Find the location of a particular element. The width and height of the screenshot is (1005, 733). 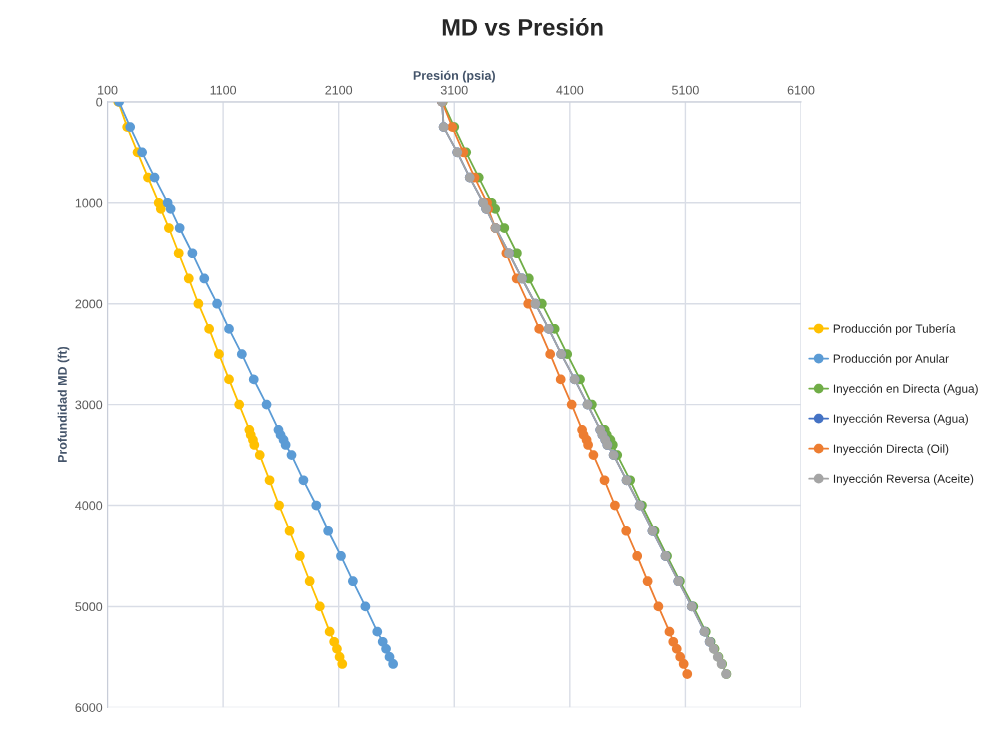

chart-title: MD vs Presión is located at coordinates (522, 27).